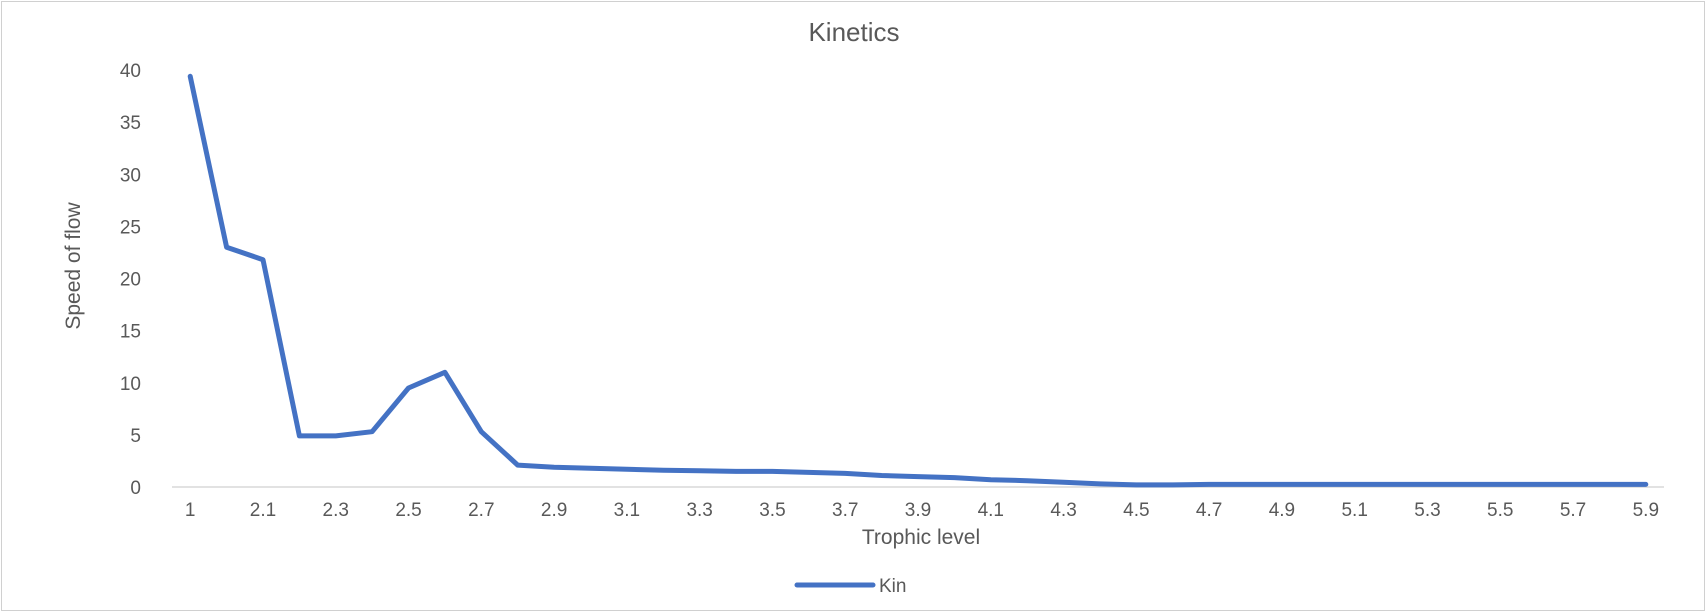 The height and width of the screenshot is (614, 1708). What do you see at coordinates (130, 71) in the screenshot?
I see `y-tick-label: 40` at bounding box center [130, 71].